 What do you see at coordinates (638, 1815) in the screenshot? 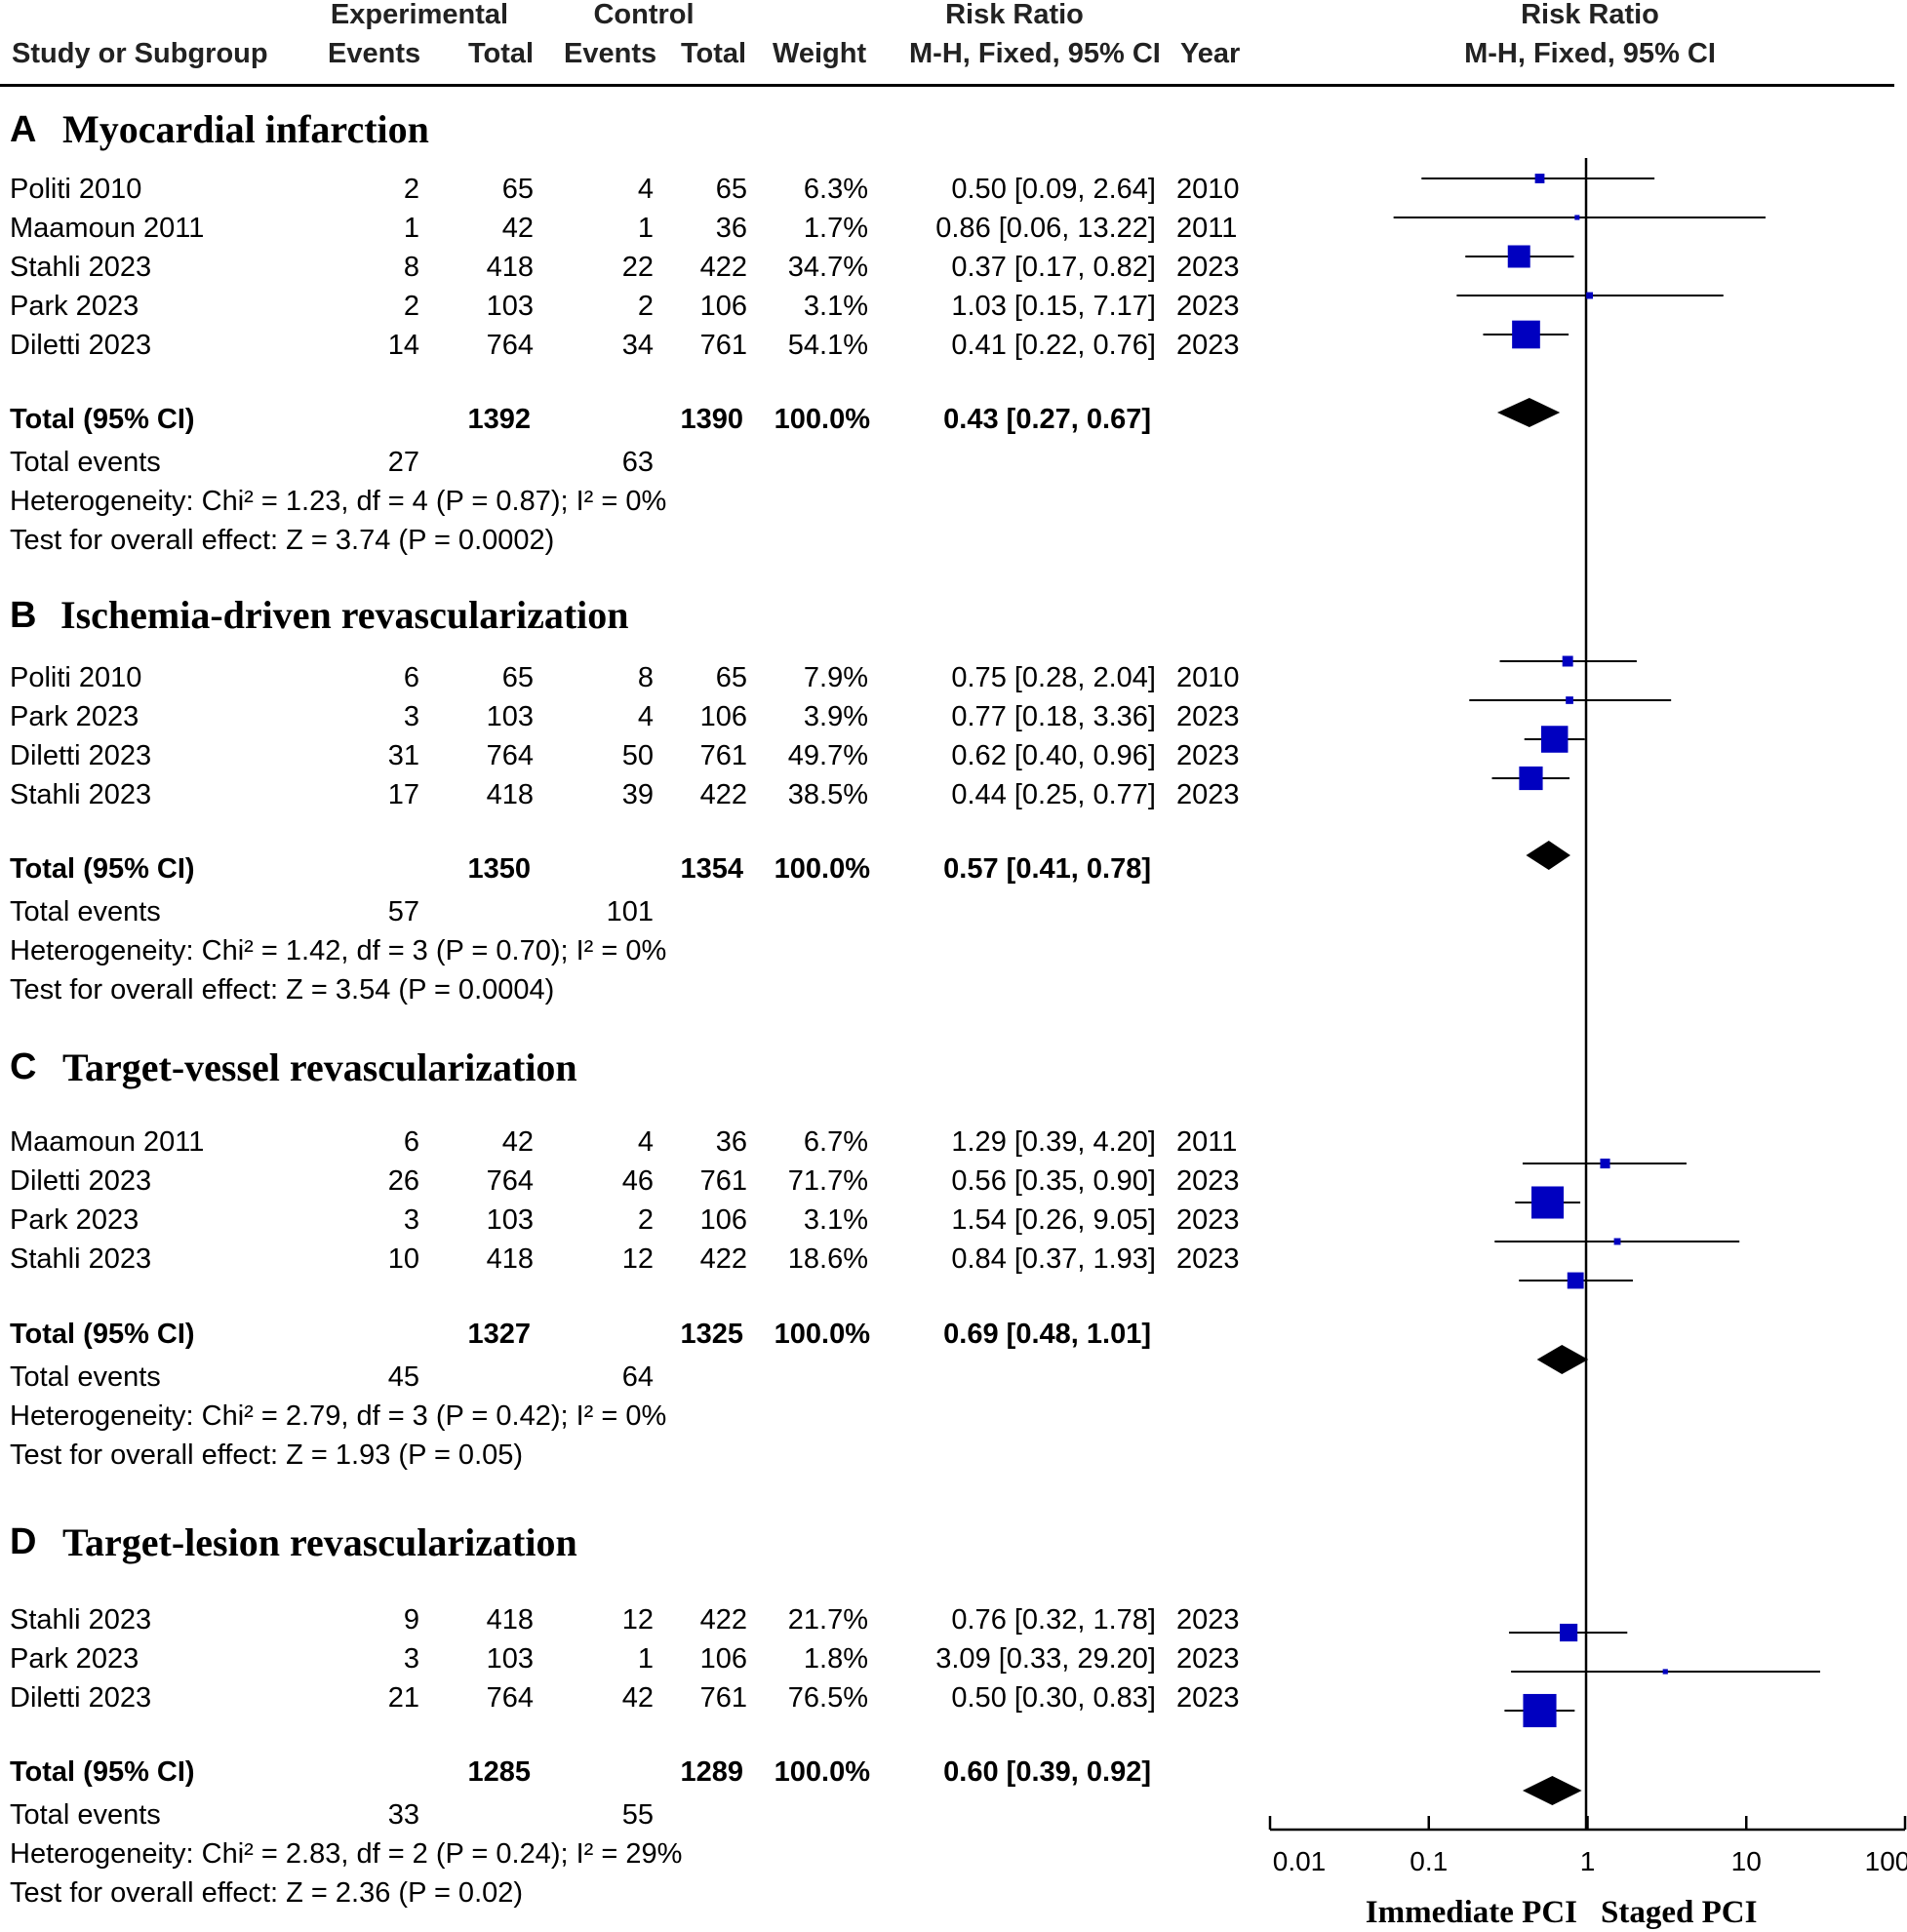
I see `events-ctl: 55` at bounding box center [638, 1815].